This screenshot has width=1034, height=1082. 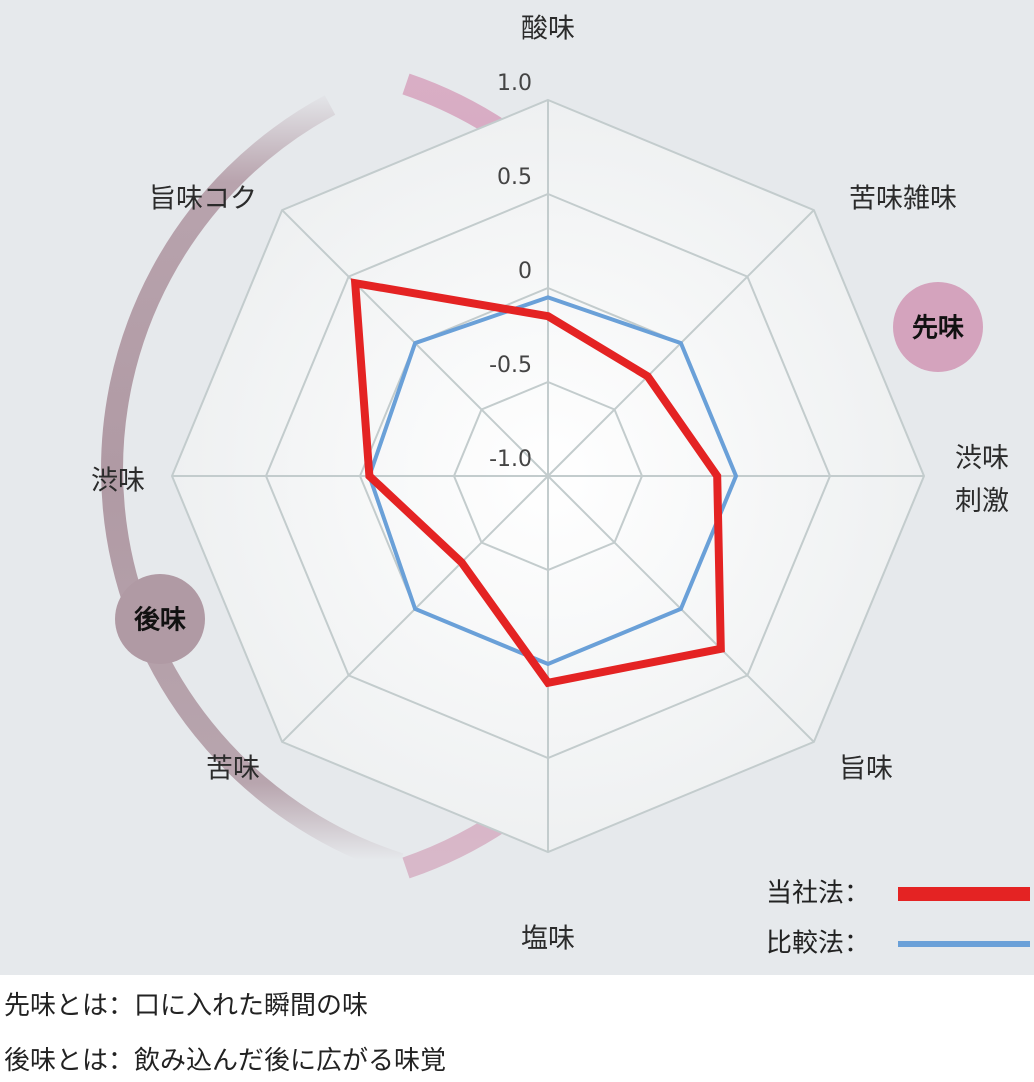 What do you see at coordinates (225, 1061) in the screenshot?
I see `note-after: 後味とは：飲み込んだ後に広がる味覚` at bounding box center [225, 1061].